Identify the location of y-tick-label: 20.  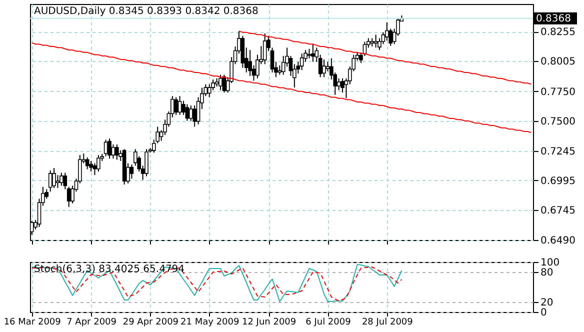
(547, 303).